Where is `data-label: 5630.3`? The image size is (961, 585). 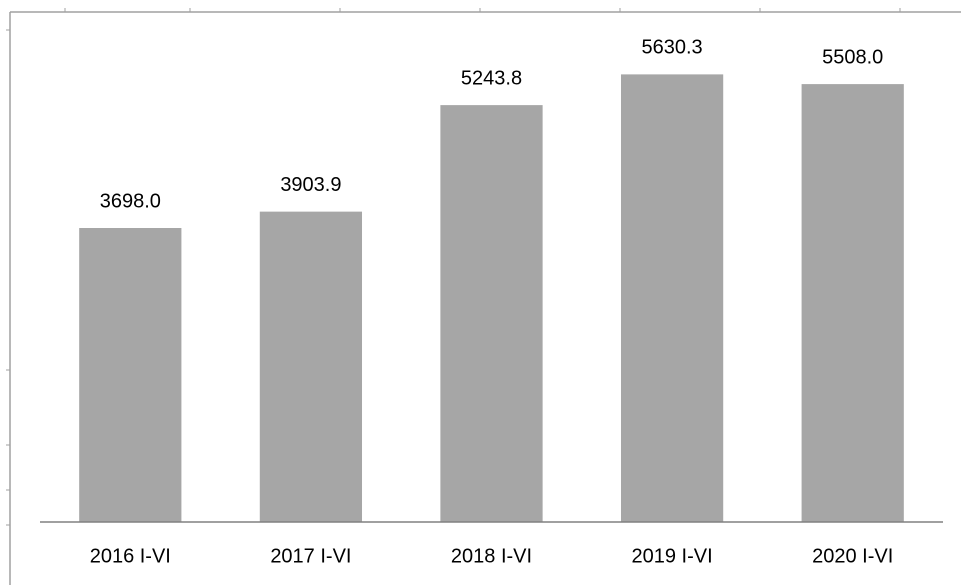 data-label: 5630.3 is located at coordinates (672, 48).